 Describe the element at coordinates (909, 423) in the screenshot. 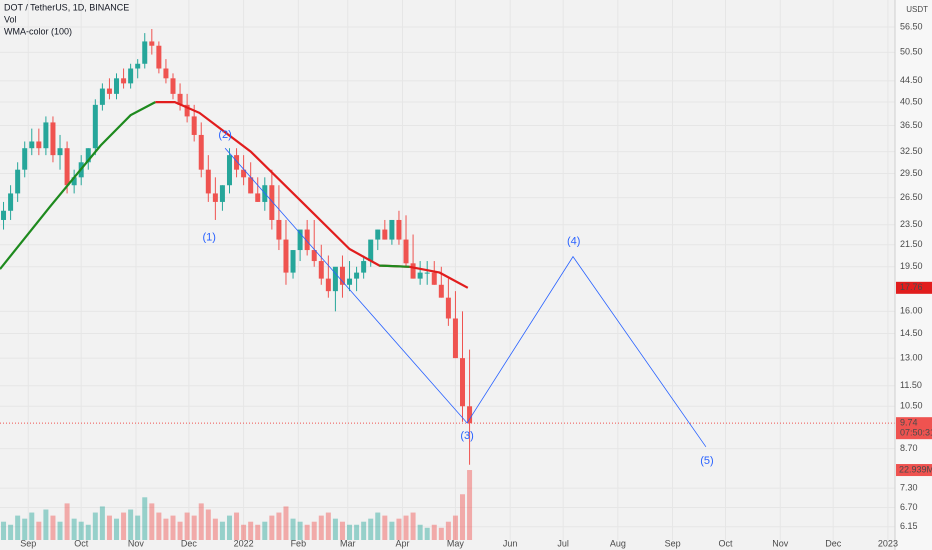

I see `price-label: 9.74` at that location.